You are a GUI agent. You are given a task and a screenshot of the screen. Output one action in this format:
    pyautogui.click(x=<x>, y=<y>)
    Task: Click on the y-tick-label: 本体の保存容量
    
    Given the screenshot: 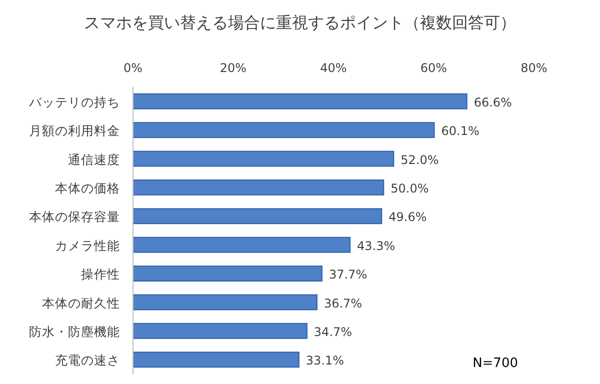 What is the action you would take?
    pyautogui.click(x=74, y=216)
    